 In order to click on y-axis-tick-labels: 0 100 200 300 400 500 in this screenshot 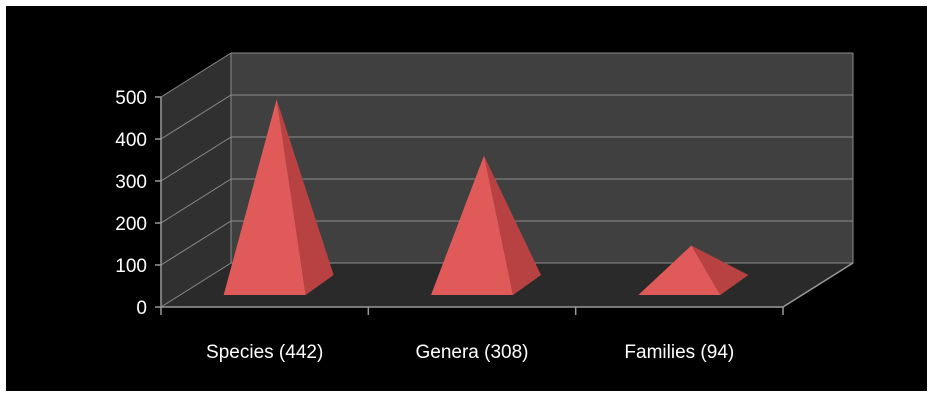, I will do `click(131, 203)`.